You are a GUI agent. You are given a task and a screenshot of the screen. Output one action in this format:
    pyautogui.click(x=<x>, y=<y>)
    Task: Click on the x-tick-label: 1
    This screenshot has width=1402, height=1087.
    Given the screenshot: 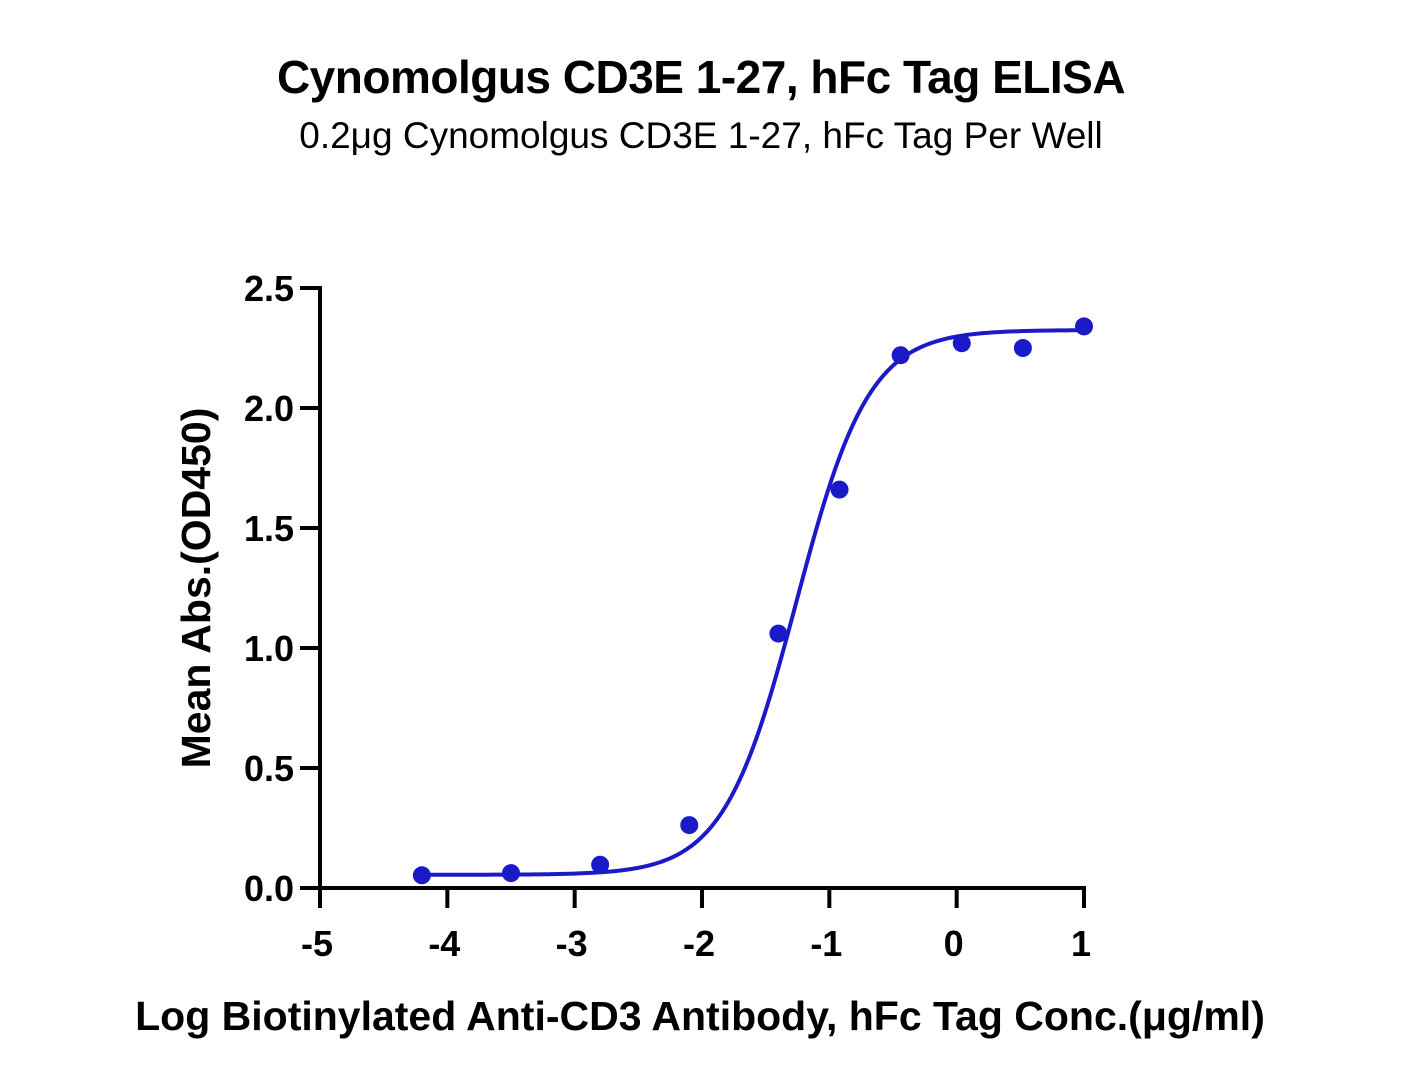 What is the action you would take?
    pyautogui.click(x=1081, y=943)
    